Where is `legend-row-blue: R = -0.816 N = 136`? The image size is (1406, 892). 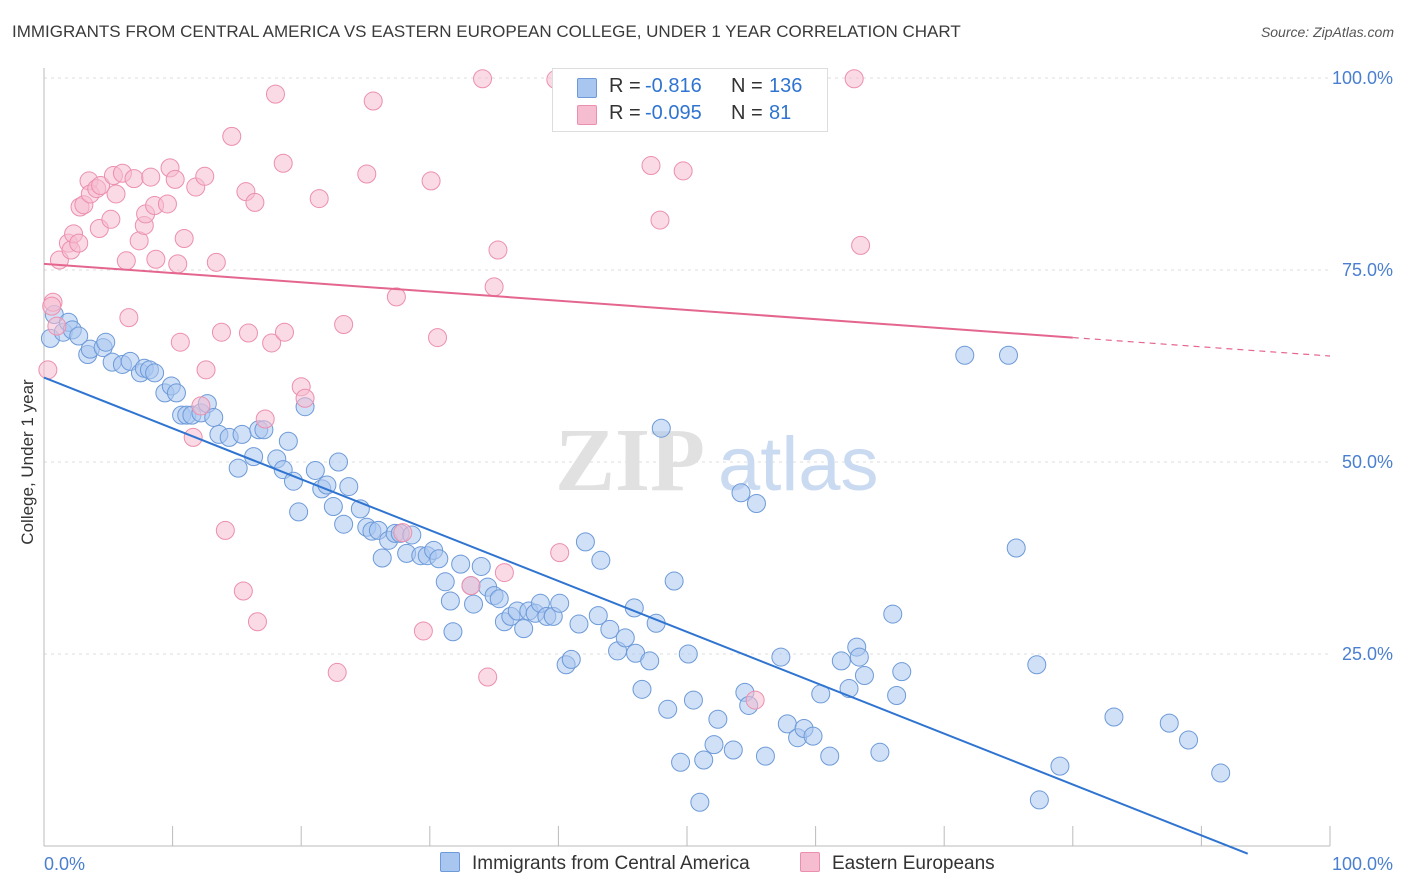
legend-row-blue: R = -0.816 N = 136 is located at coordinates (690, 87).